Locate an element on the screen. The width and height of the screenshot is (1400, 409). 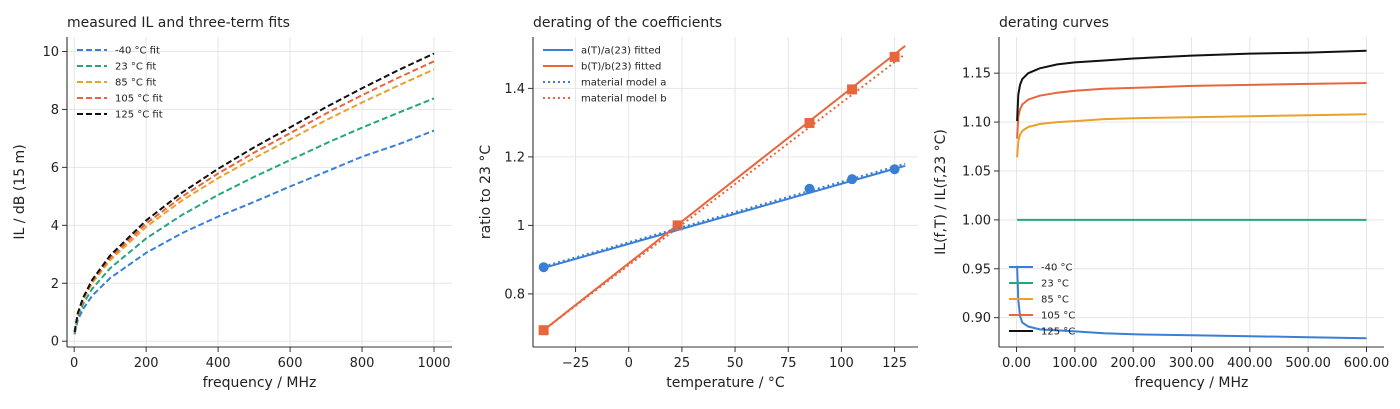
y-tick-label: 1.2 is located at coordinates (514, 157).